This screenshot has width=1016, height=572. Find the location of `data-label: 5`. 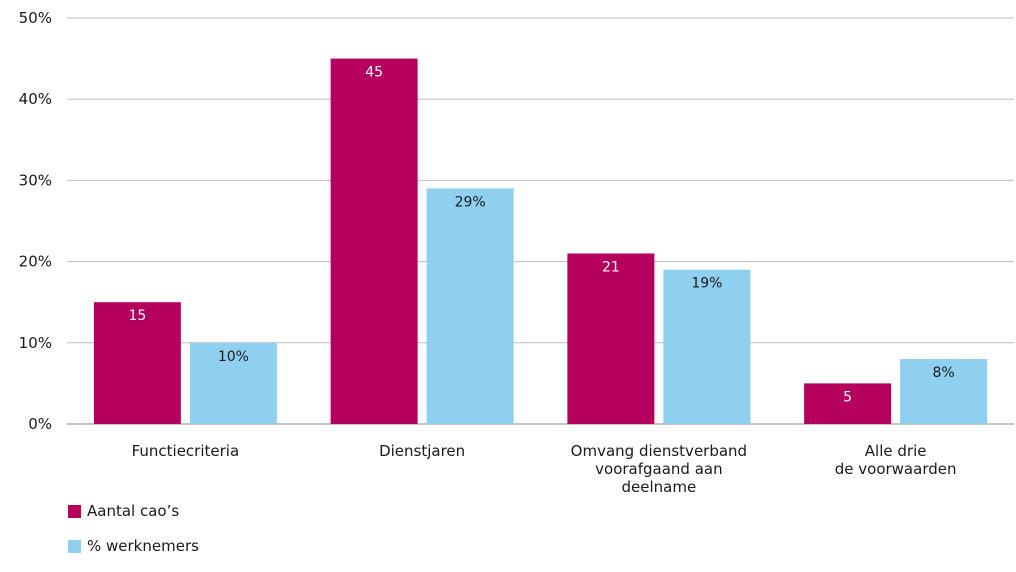

data-label: 5 is located at coordinates (847, 397).